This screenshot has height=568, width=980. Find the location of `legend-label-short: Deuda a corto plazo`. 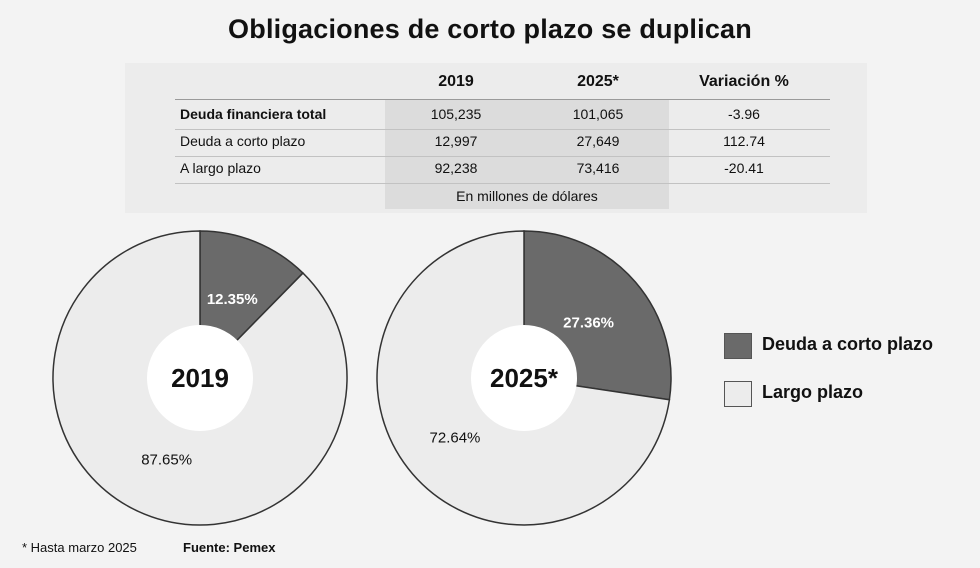

legend-label-short: Deuda a corto plazo is located at coordinates (848, 344).